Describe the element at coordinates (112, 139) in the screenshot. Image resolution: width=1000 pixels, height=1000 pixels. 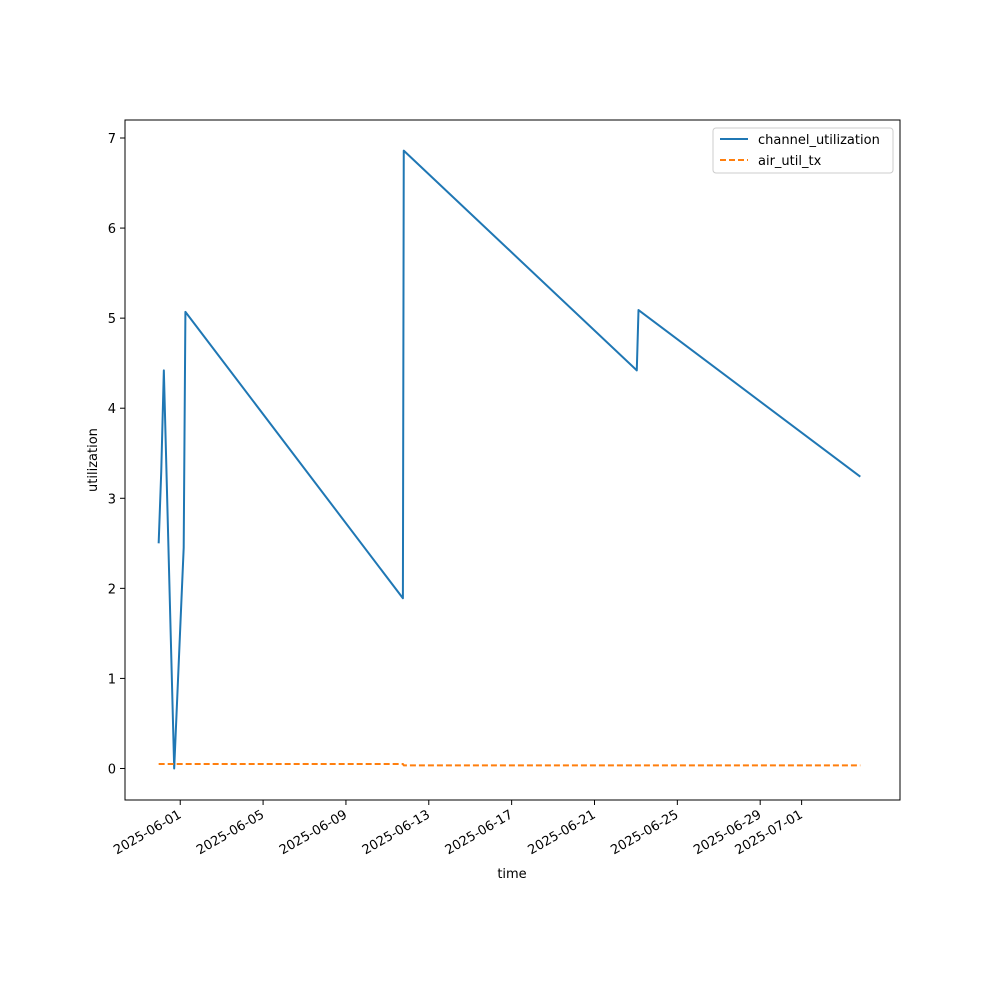
I see `y-tick-label: 7` at that location.